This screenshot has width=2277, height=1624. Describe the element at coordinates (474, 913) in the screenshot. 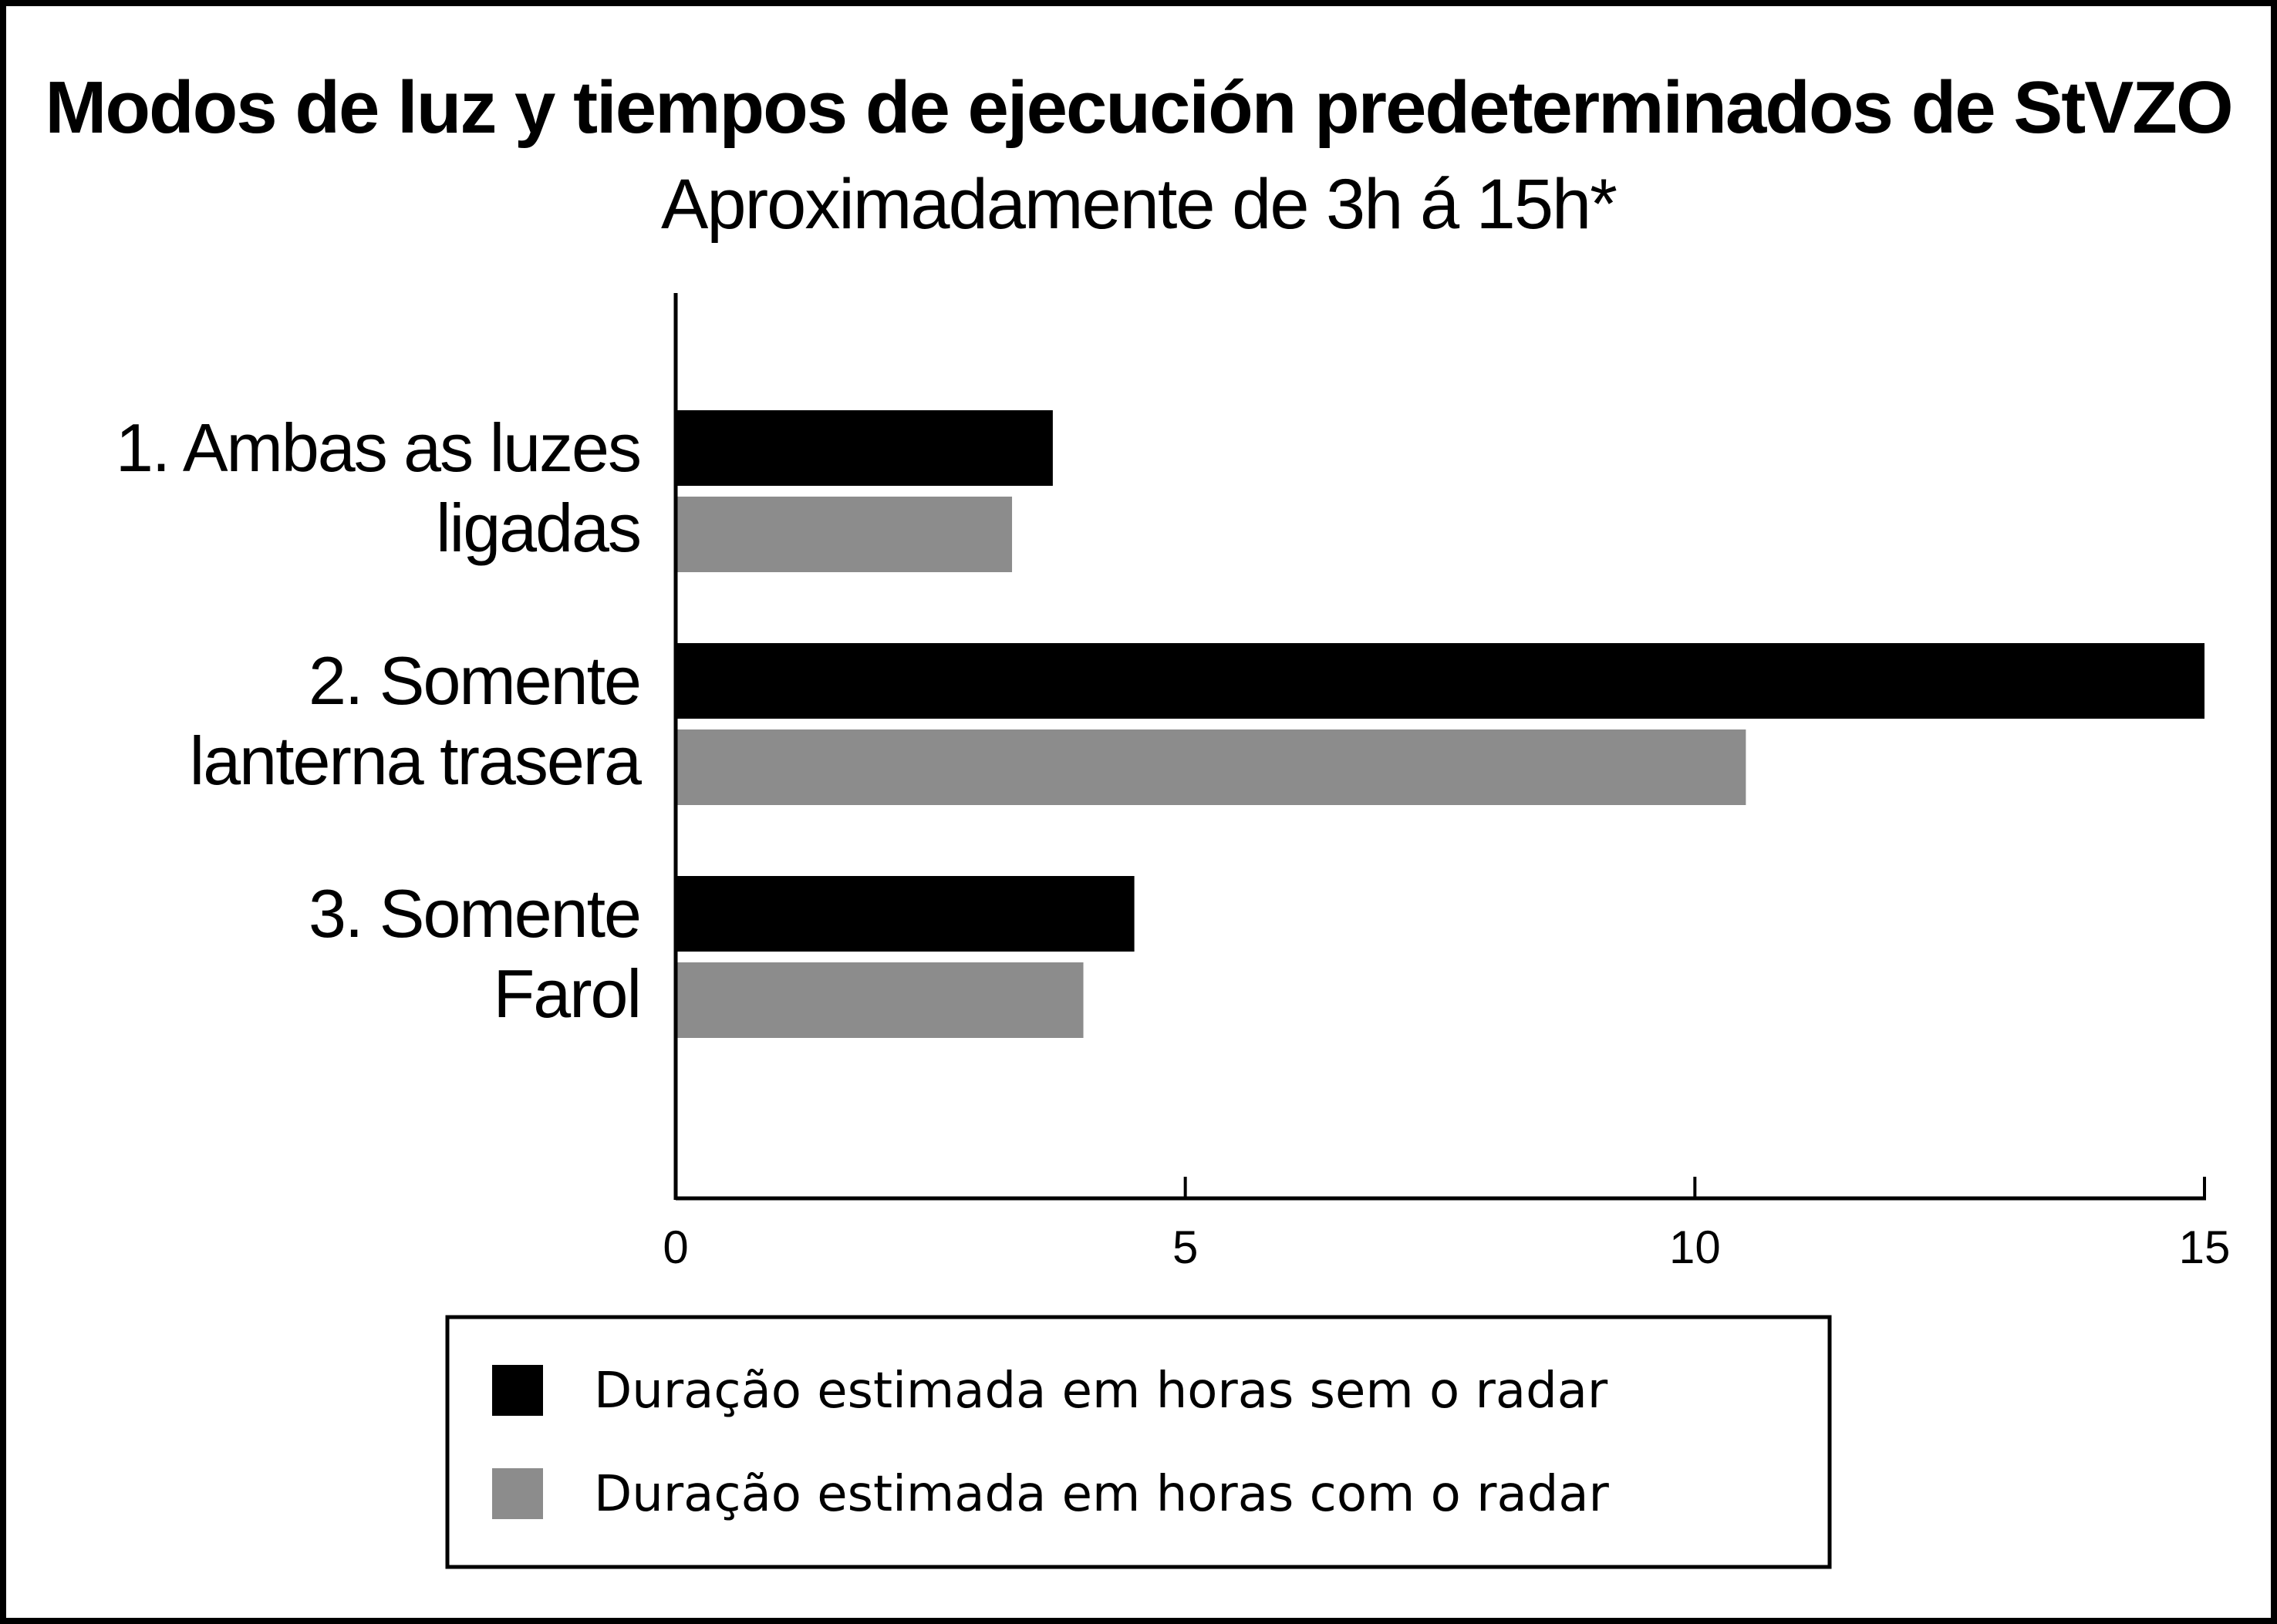

I see `category-label-3-line-1: 3. Somente` at that location.